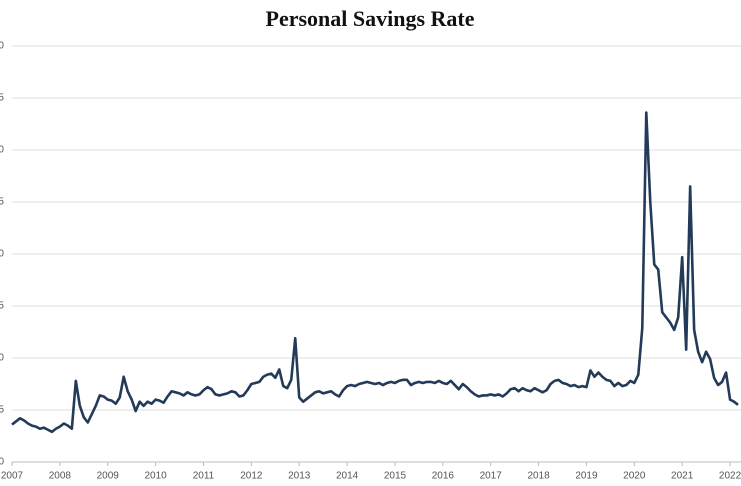  I want to click on chart-title: Personal Savings Rate, so click(370, 18).